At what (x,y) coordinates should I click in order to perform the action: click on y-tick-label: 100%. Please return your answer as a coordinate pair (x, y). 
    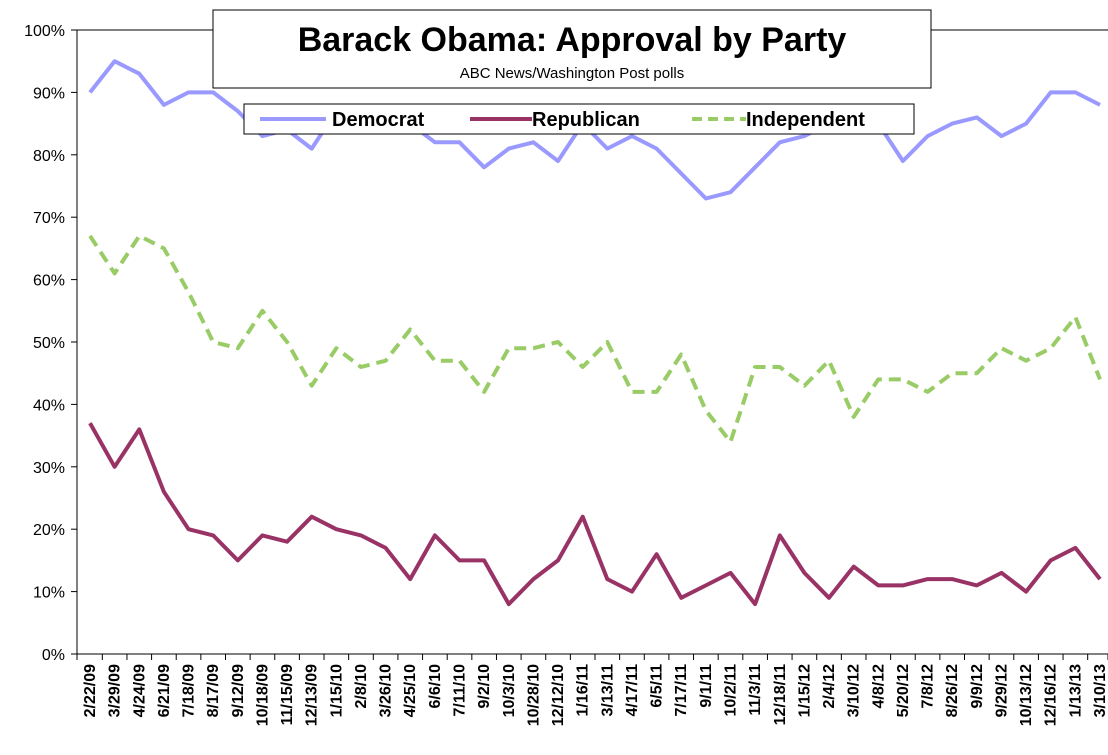
    Looking at the image, I should click on (44, 31).